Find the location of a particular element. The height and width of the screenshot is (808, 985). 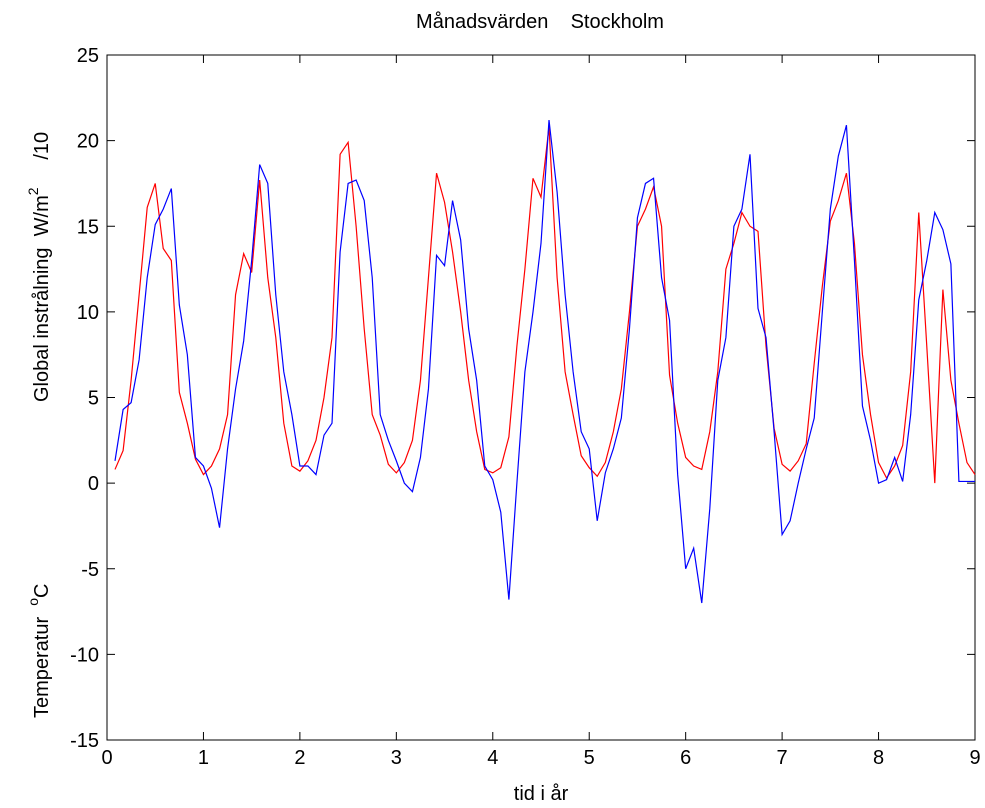

y-tick-label: 5 is located at coordinates (93, 399).